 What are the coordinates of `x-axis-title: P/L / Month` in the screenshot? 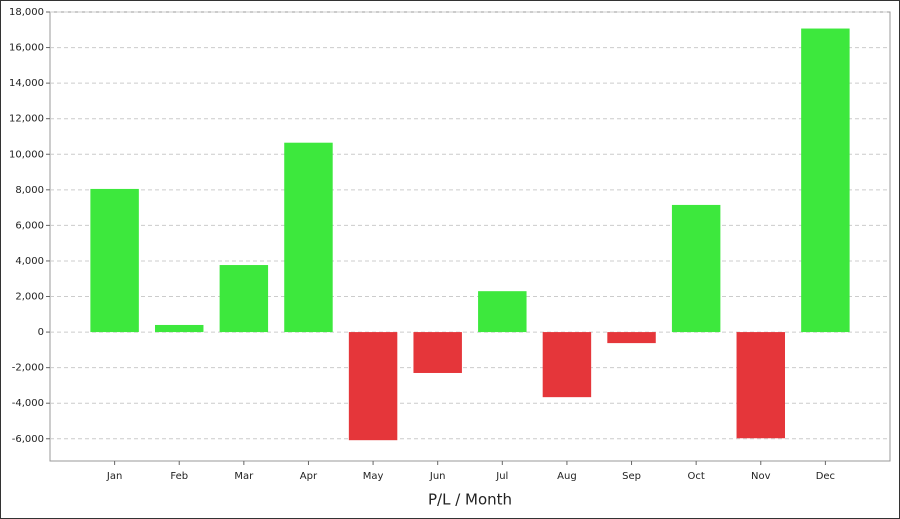 It's located at (470, 500).